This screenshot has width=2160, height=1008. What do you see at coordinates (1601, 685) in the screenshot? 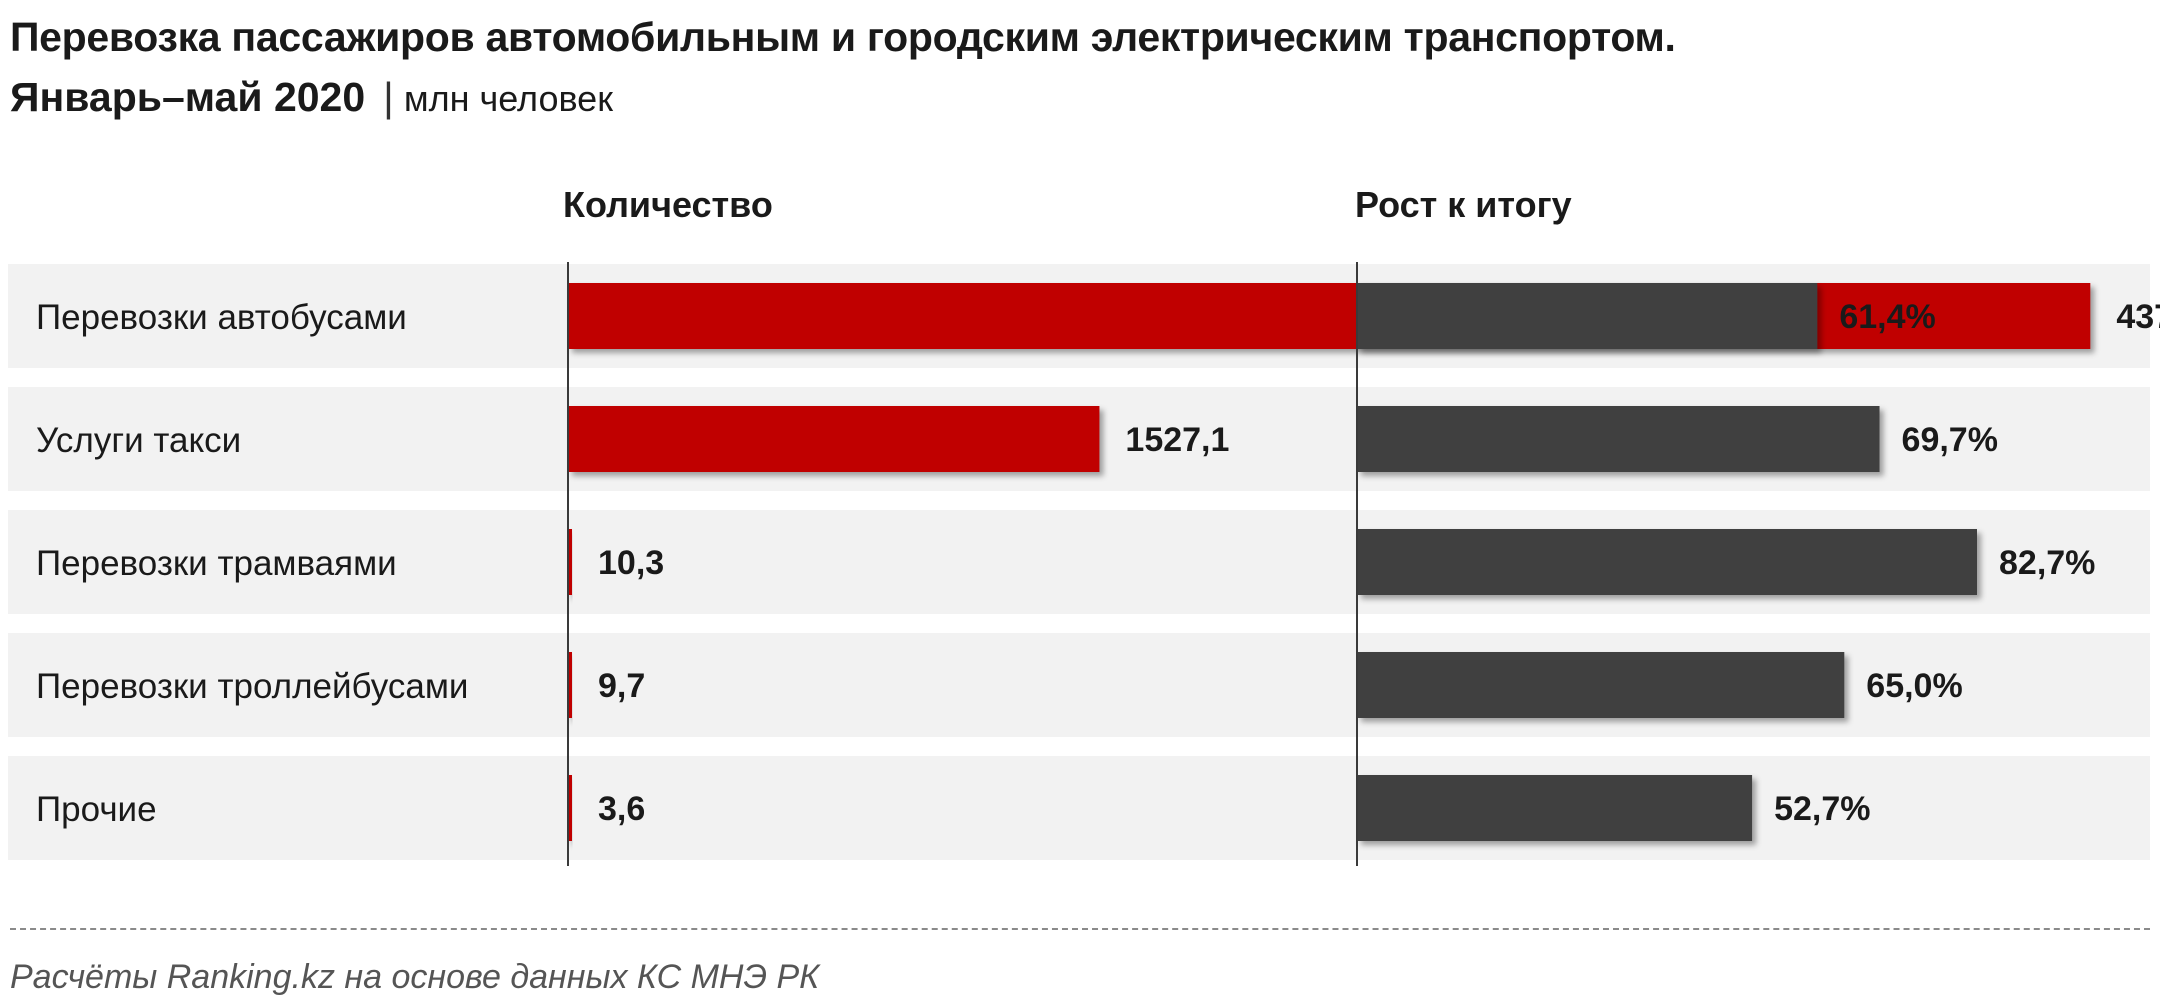
I see `growth-bar-перевозки-троллейбусами` at bounding box center [1601, 685].